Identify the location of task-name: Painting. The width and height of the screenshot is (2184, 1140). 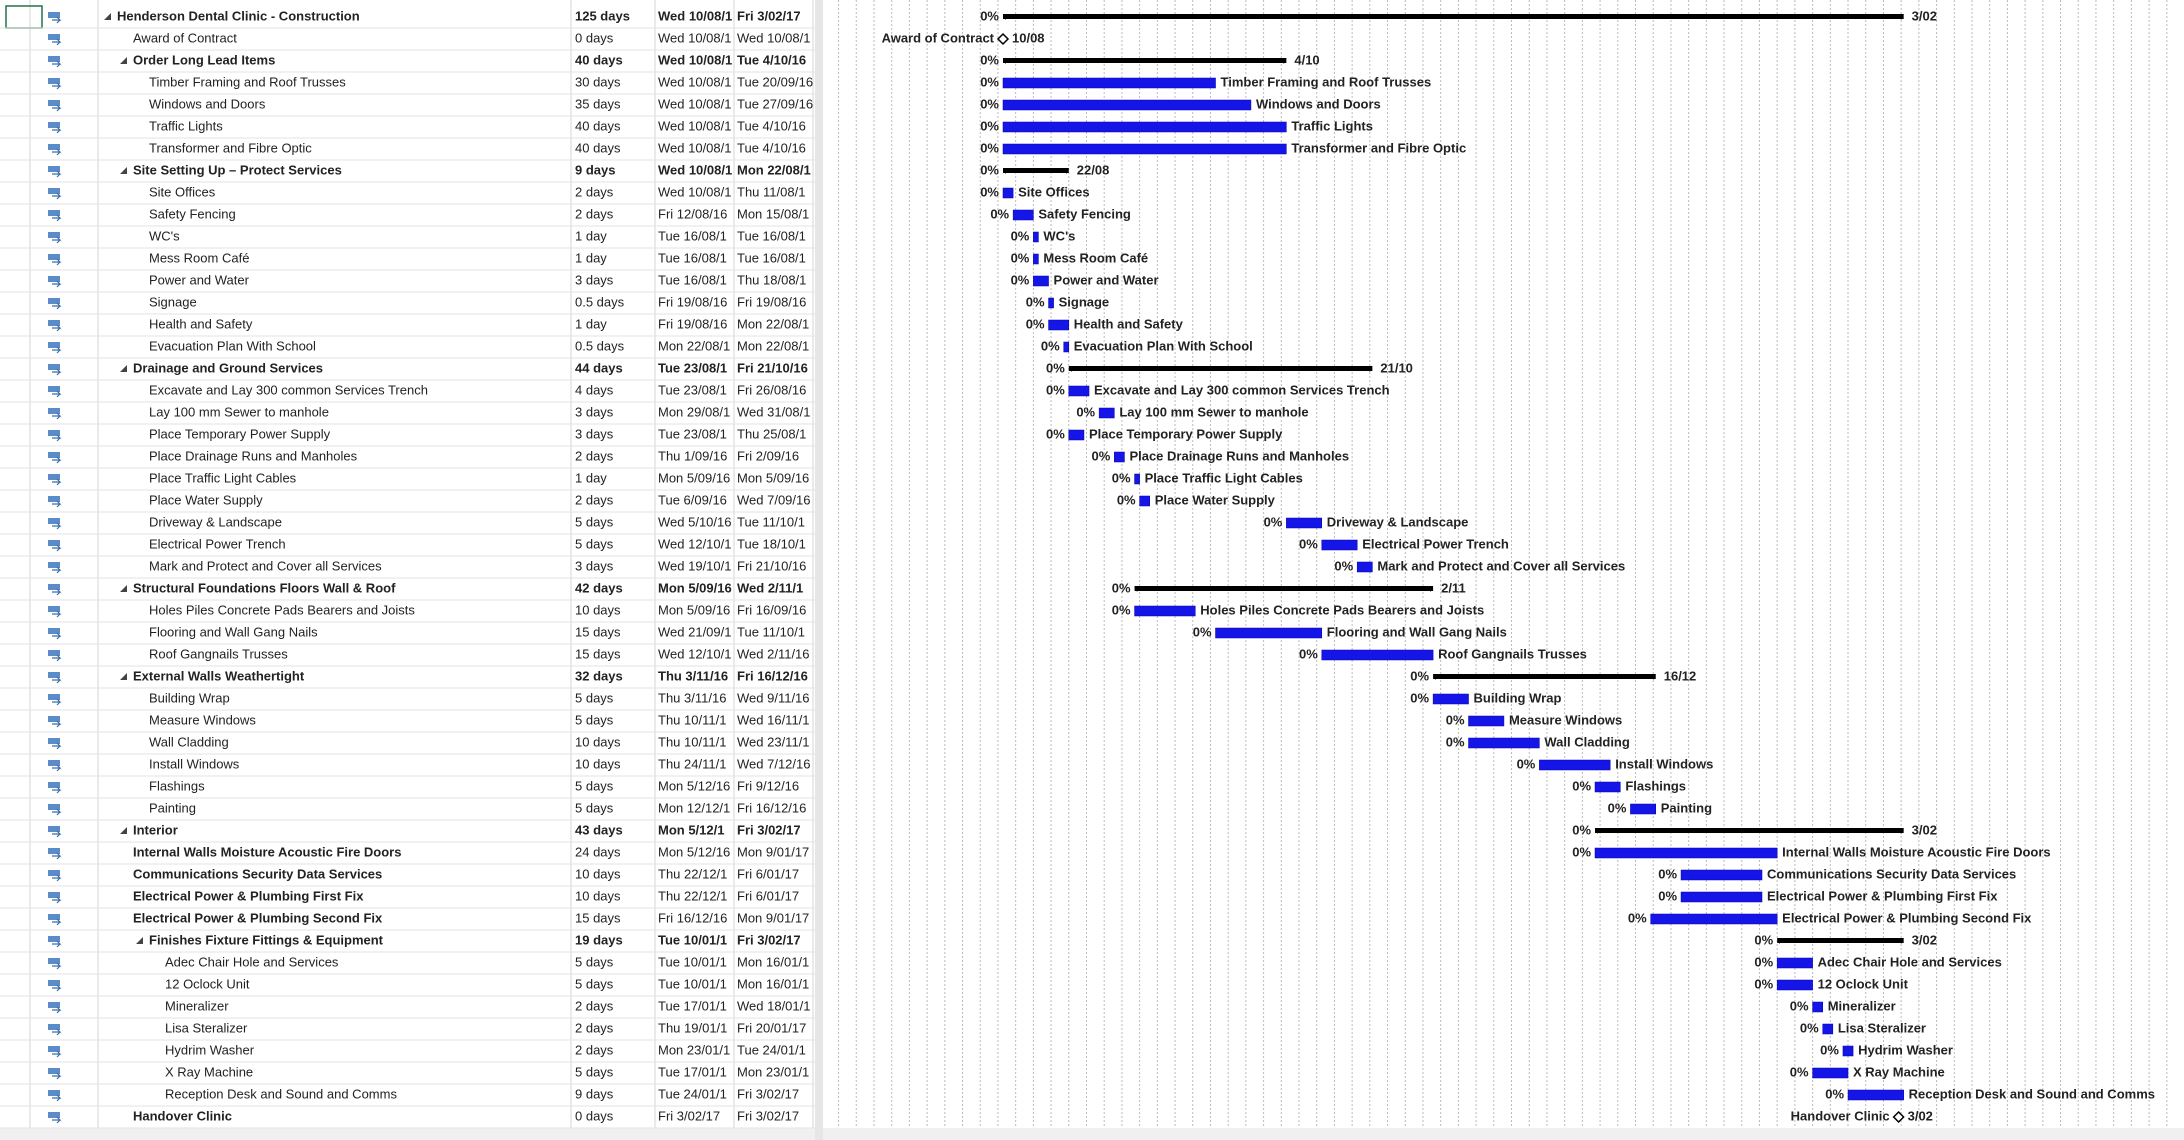
(172, 807).